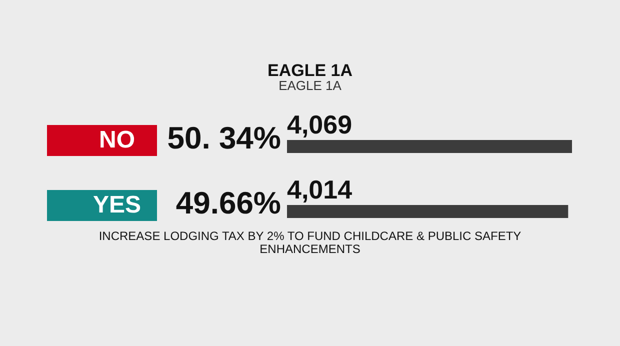  I want to click on y-tick-label: NO, so click(117, 140).